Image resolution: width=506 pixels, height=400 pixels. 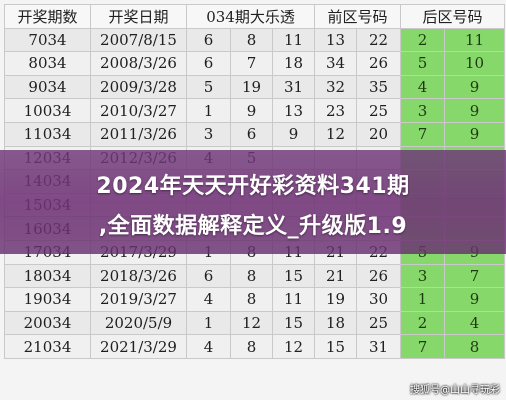 What do you see at coordinates (138, 346) in the screenshot?
I see `date-cell: 2021/3/29` at bounding box center [138, 346].